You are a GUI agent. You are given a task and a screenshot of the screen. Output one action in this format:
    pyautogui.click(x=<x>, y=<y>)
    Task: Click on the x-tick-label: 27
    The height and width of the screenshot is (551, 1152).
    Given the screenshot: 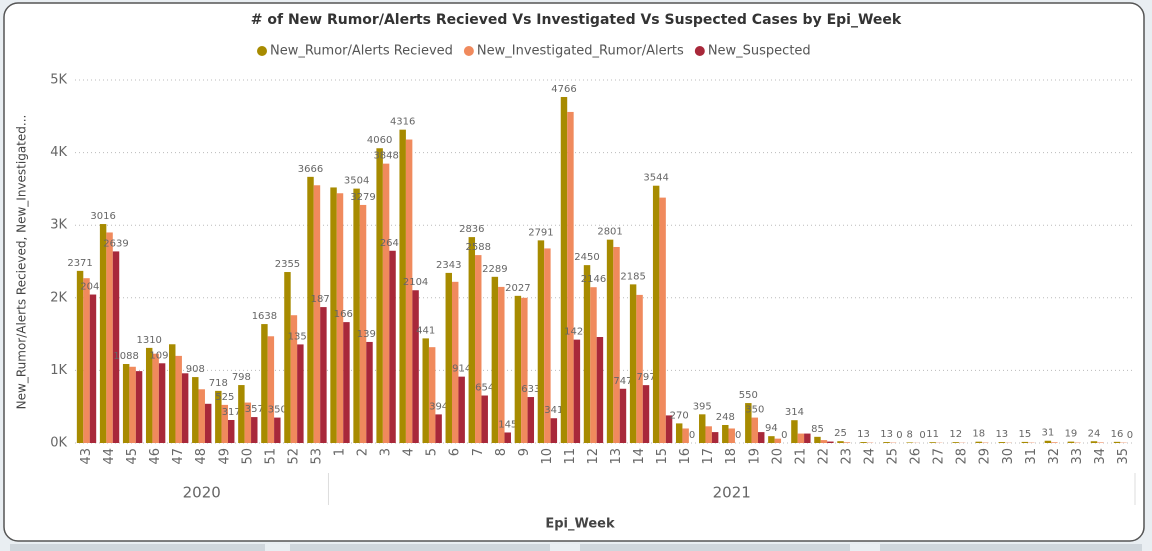 What is the action you would take?
    pyautogui.click(x=939, y=456)
    